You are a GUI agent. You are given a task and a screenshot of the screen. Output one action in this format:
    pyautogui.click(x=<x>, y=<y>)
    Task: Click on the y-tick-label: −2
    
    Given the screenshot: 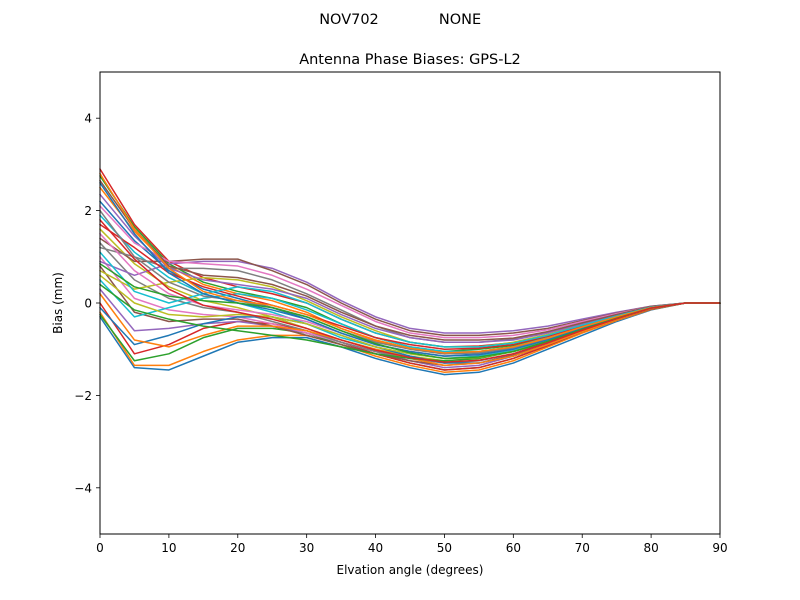 What is the action you would take?
    pyautogui.click(x=83, y=396)
    